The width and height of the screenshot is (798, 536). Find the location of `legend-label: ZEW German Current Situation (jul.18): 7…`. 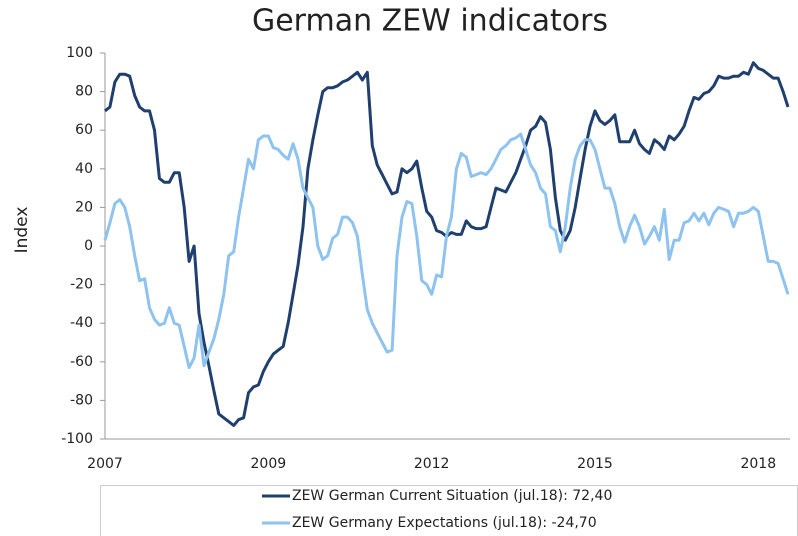

legend-label: ZEW German Current Situation (jul.18): 7… is located at coordinates (452, 496).